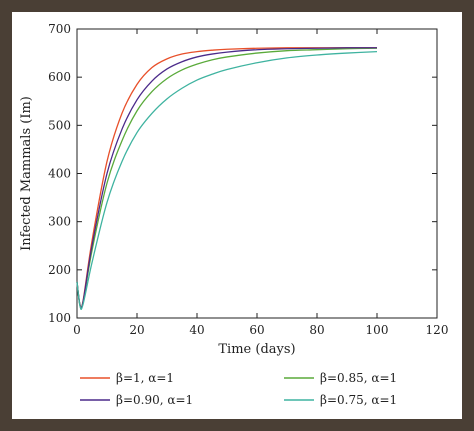  Describe the element at coordinates (377, 330) in the screenshot. I see `x-tick-label: 100` at that location.